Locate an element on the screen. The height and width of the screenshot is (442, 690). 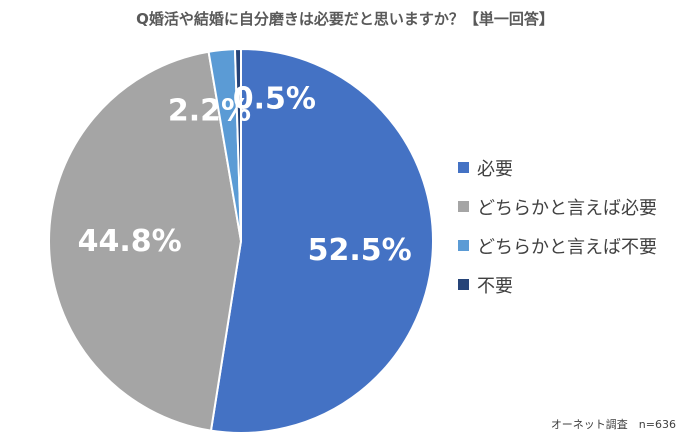
legend: 必要 どちらかと言えば必要 どちらかと言えば不要 不要 is located at coordinates (557, 226).